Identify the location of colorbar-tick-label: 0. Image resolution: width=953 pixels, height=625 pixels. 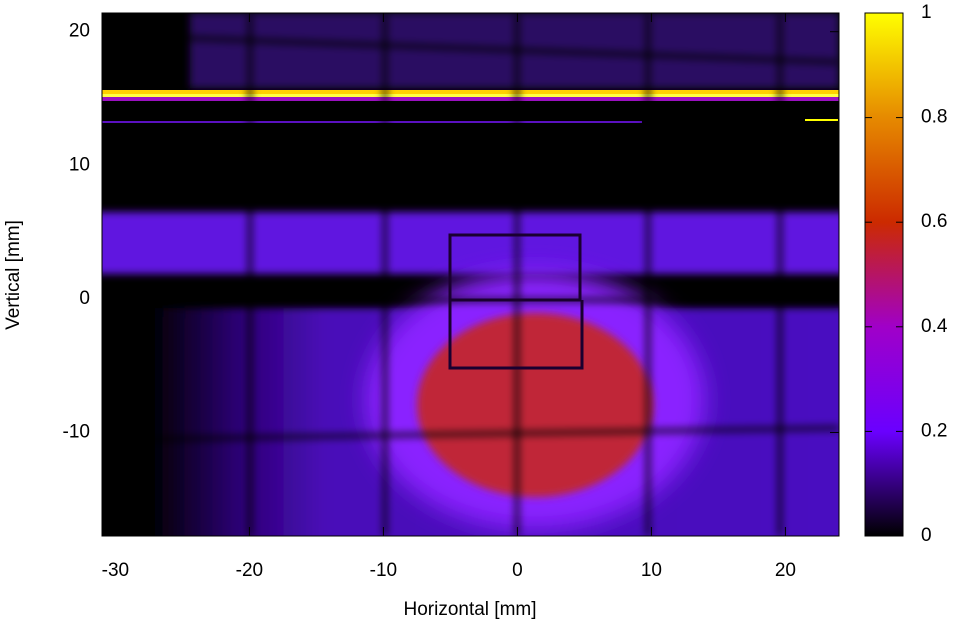
(926, 535).